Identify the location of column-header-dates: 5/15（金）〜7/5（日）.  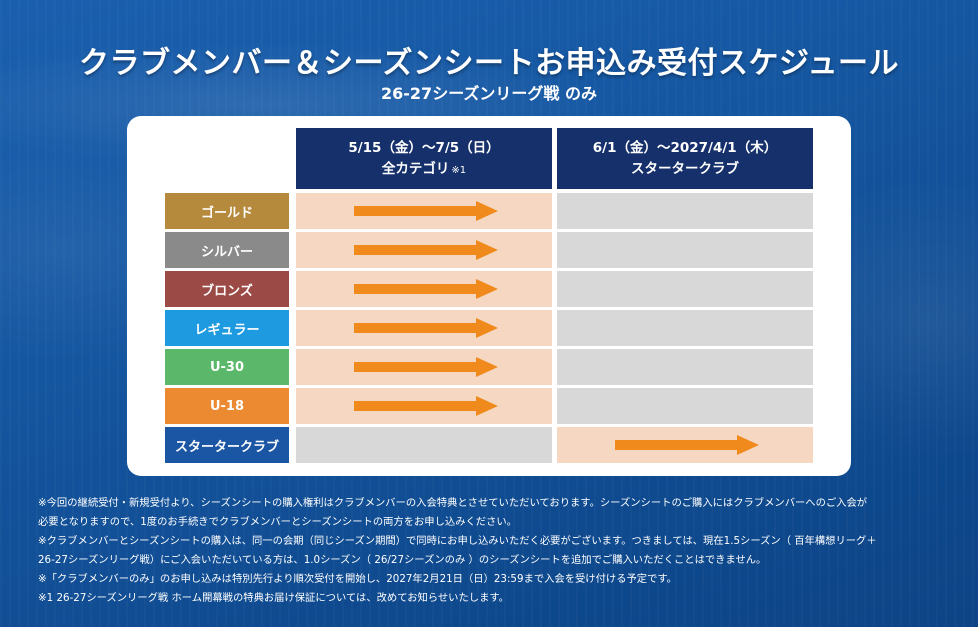
(424, 148).